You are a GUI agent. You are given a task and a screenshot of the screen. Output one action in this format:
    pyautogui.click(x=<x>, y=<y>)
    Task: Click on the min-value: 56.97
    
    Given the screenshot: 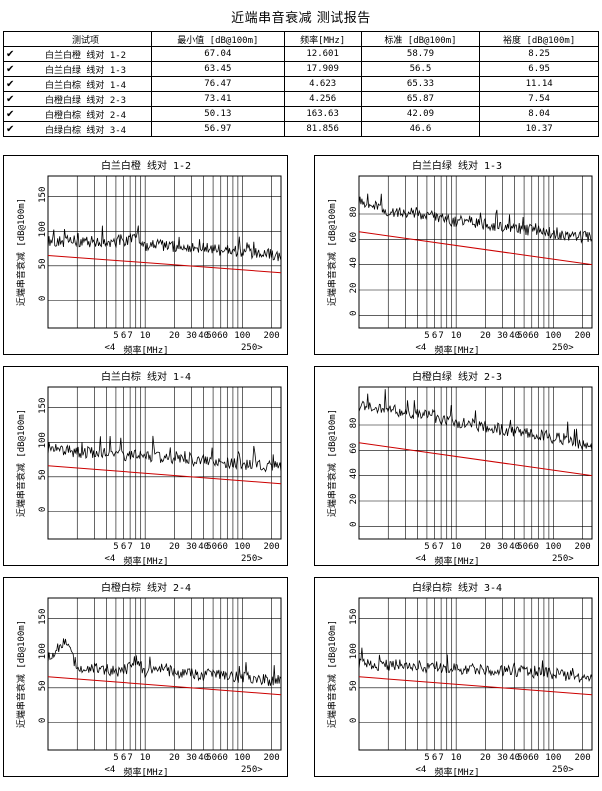 What is the action you would take?
    pyautogui.click(x=218, y=129)
    